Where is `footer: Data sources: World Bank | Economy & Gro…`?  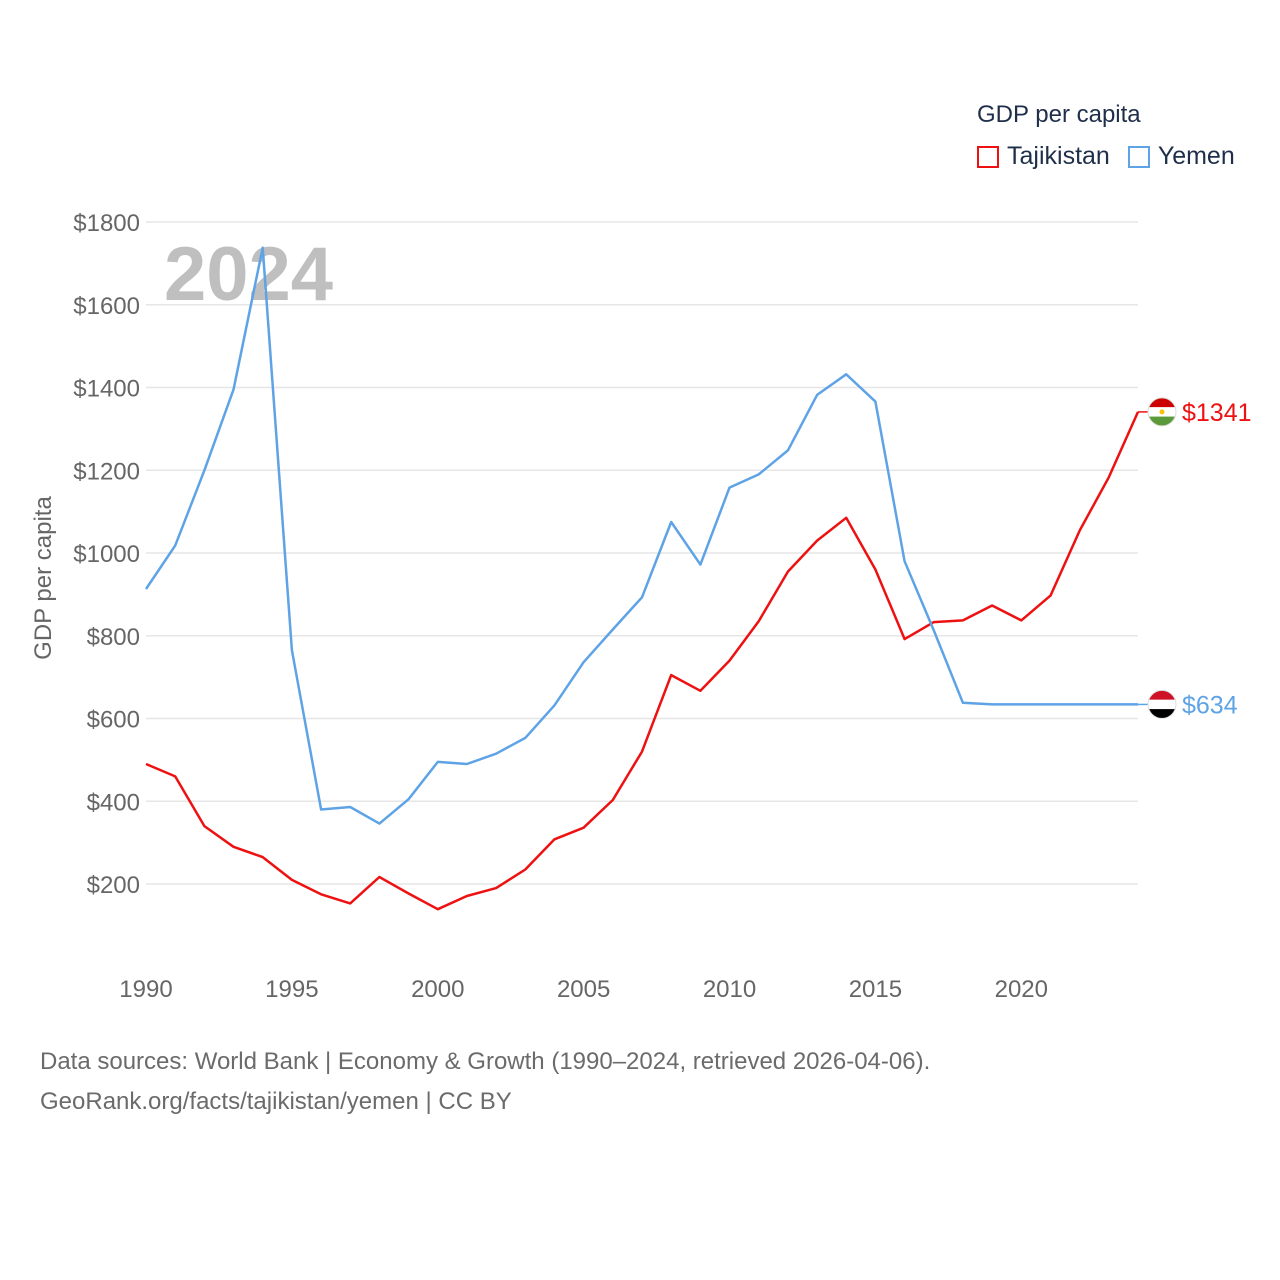
footer: Data sources: World Bank | Economy & Gro… is located at coordinates (485, 1082).